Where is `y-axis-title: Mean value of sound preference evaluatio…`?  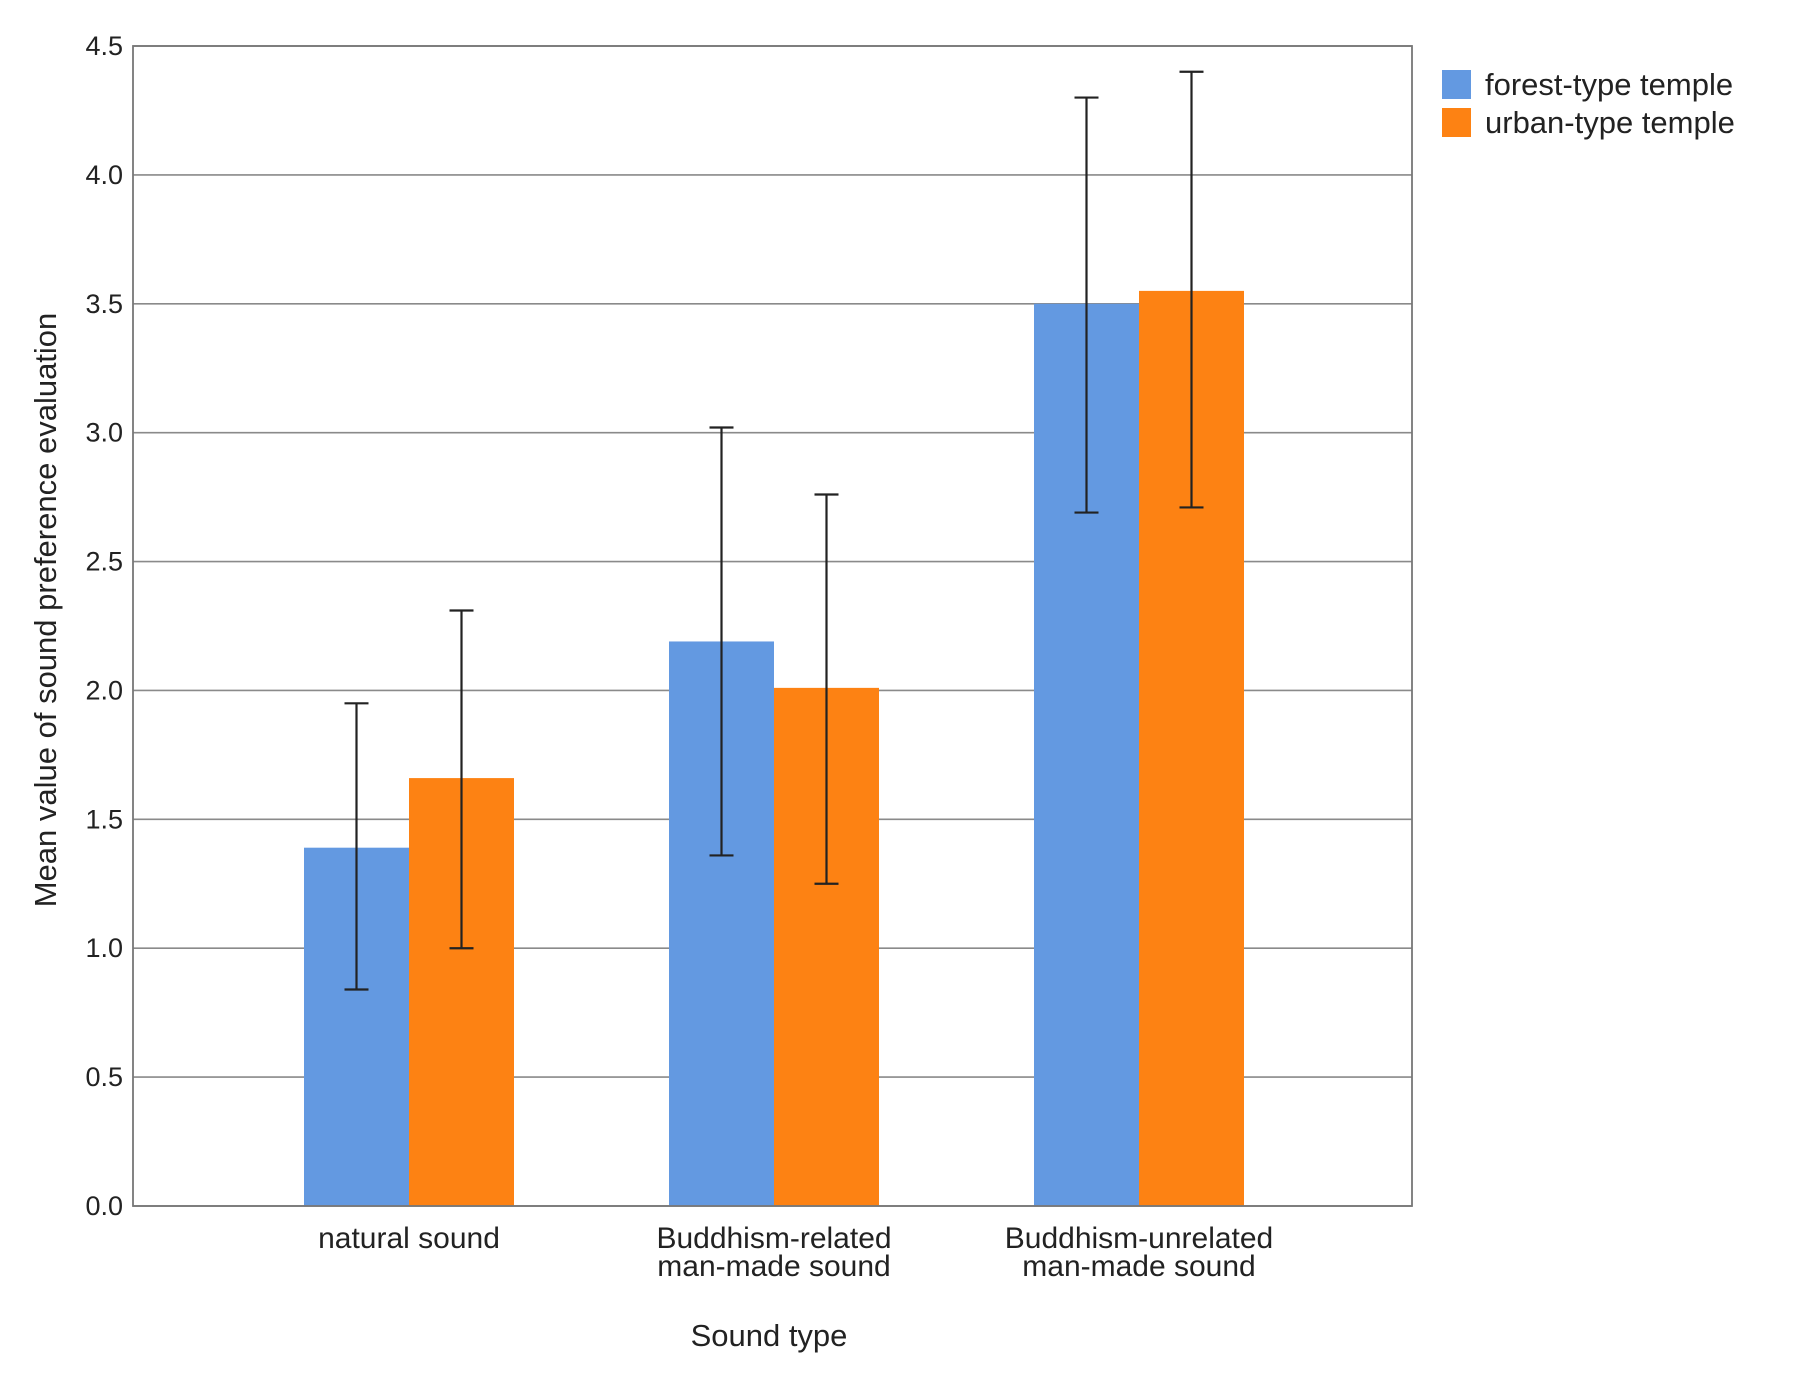 y-axis-title: Mean value of sound preference evaluatio… is located at coordinates (45, 610).